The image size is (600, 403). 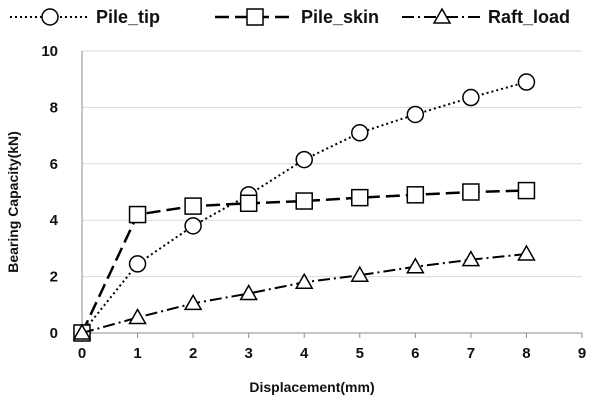 I want to click on legend-item: Pile_skin, so click(x=297, y=17).